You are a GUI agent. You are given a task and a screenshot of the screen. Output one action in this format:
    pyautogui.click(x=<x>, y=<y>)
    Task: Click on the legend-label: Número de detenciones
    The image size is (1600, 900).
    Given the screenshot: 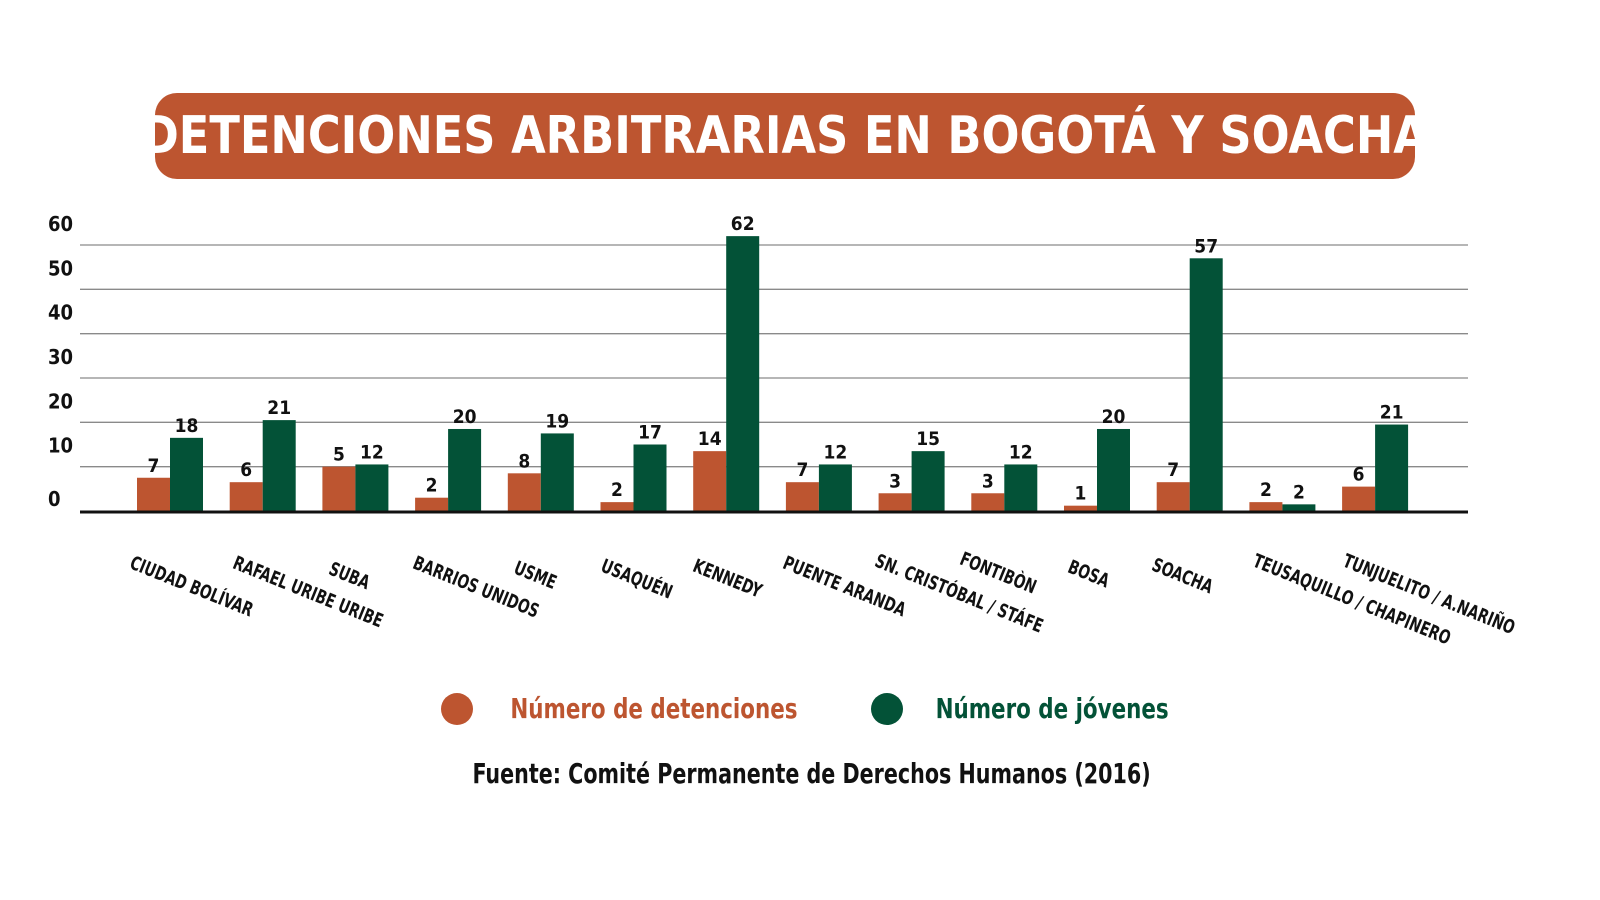 What is the action you would take?
    pyautogui.click(x=654, y=708)
    